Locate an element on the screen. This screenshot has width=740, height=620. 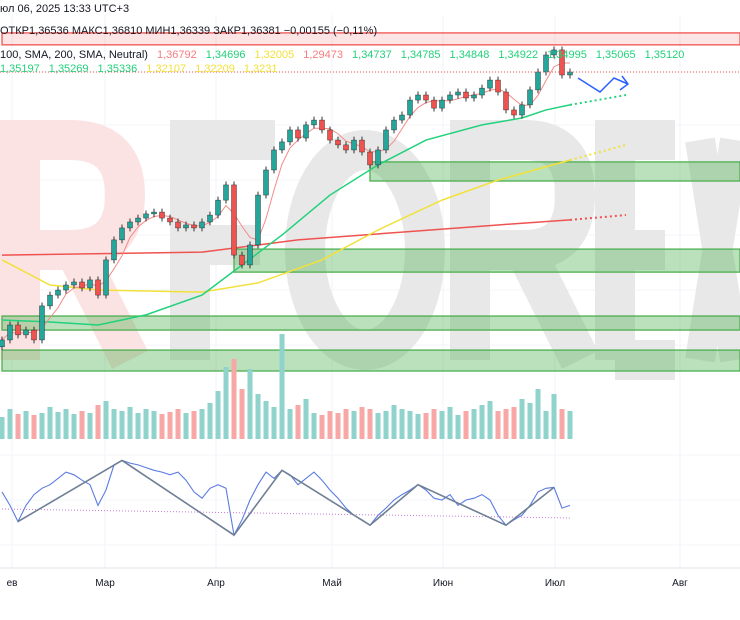
indicator-value: 1,34785 is located at coordinates (420, 55).